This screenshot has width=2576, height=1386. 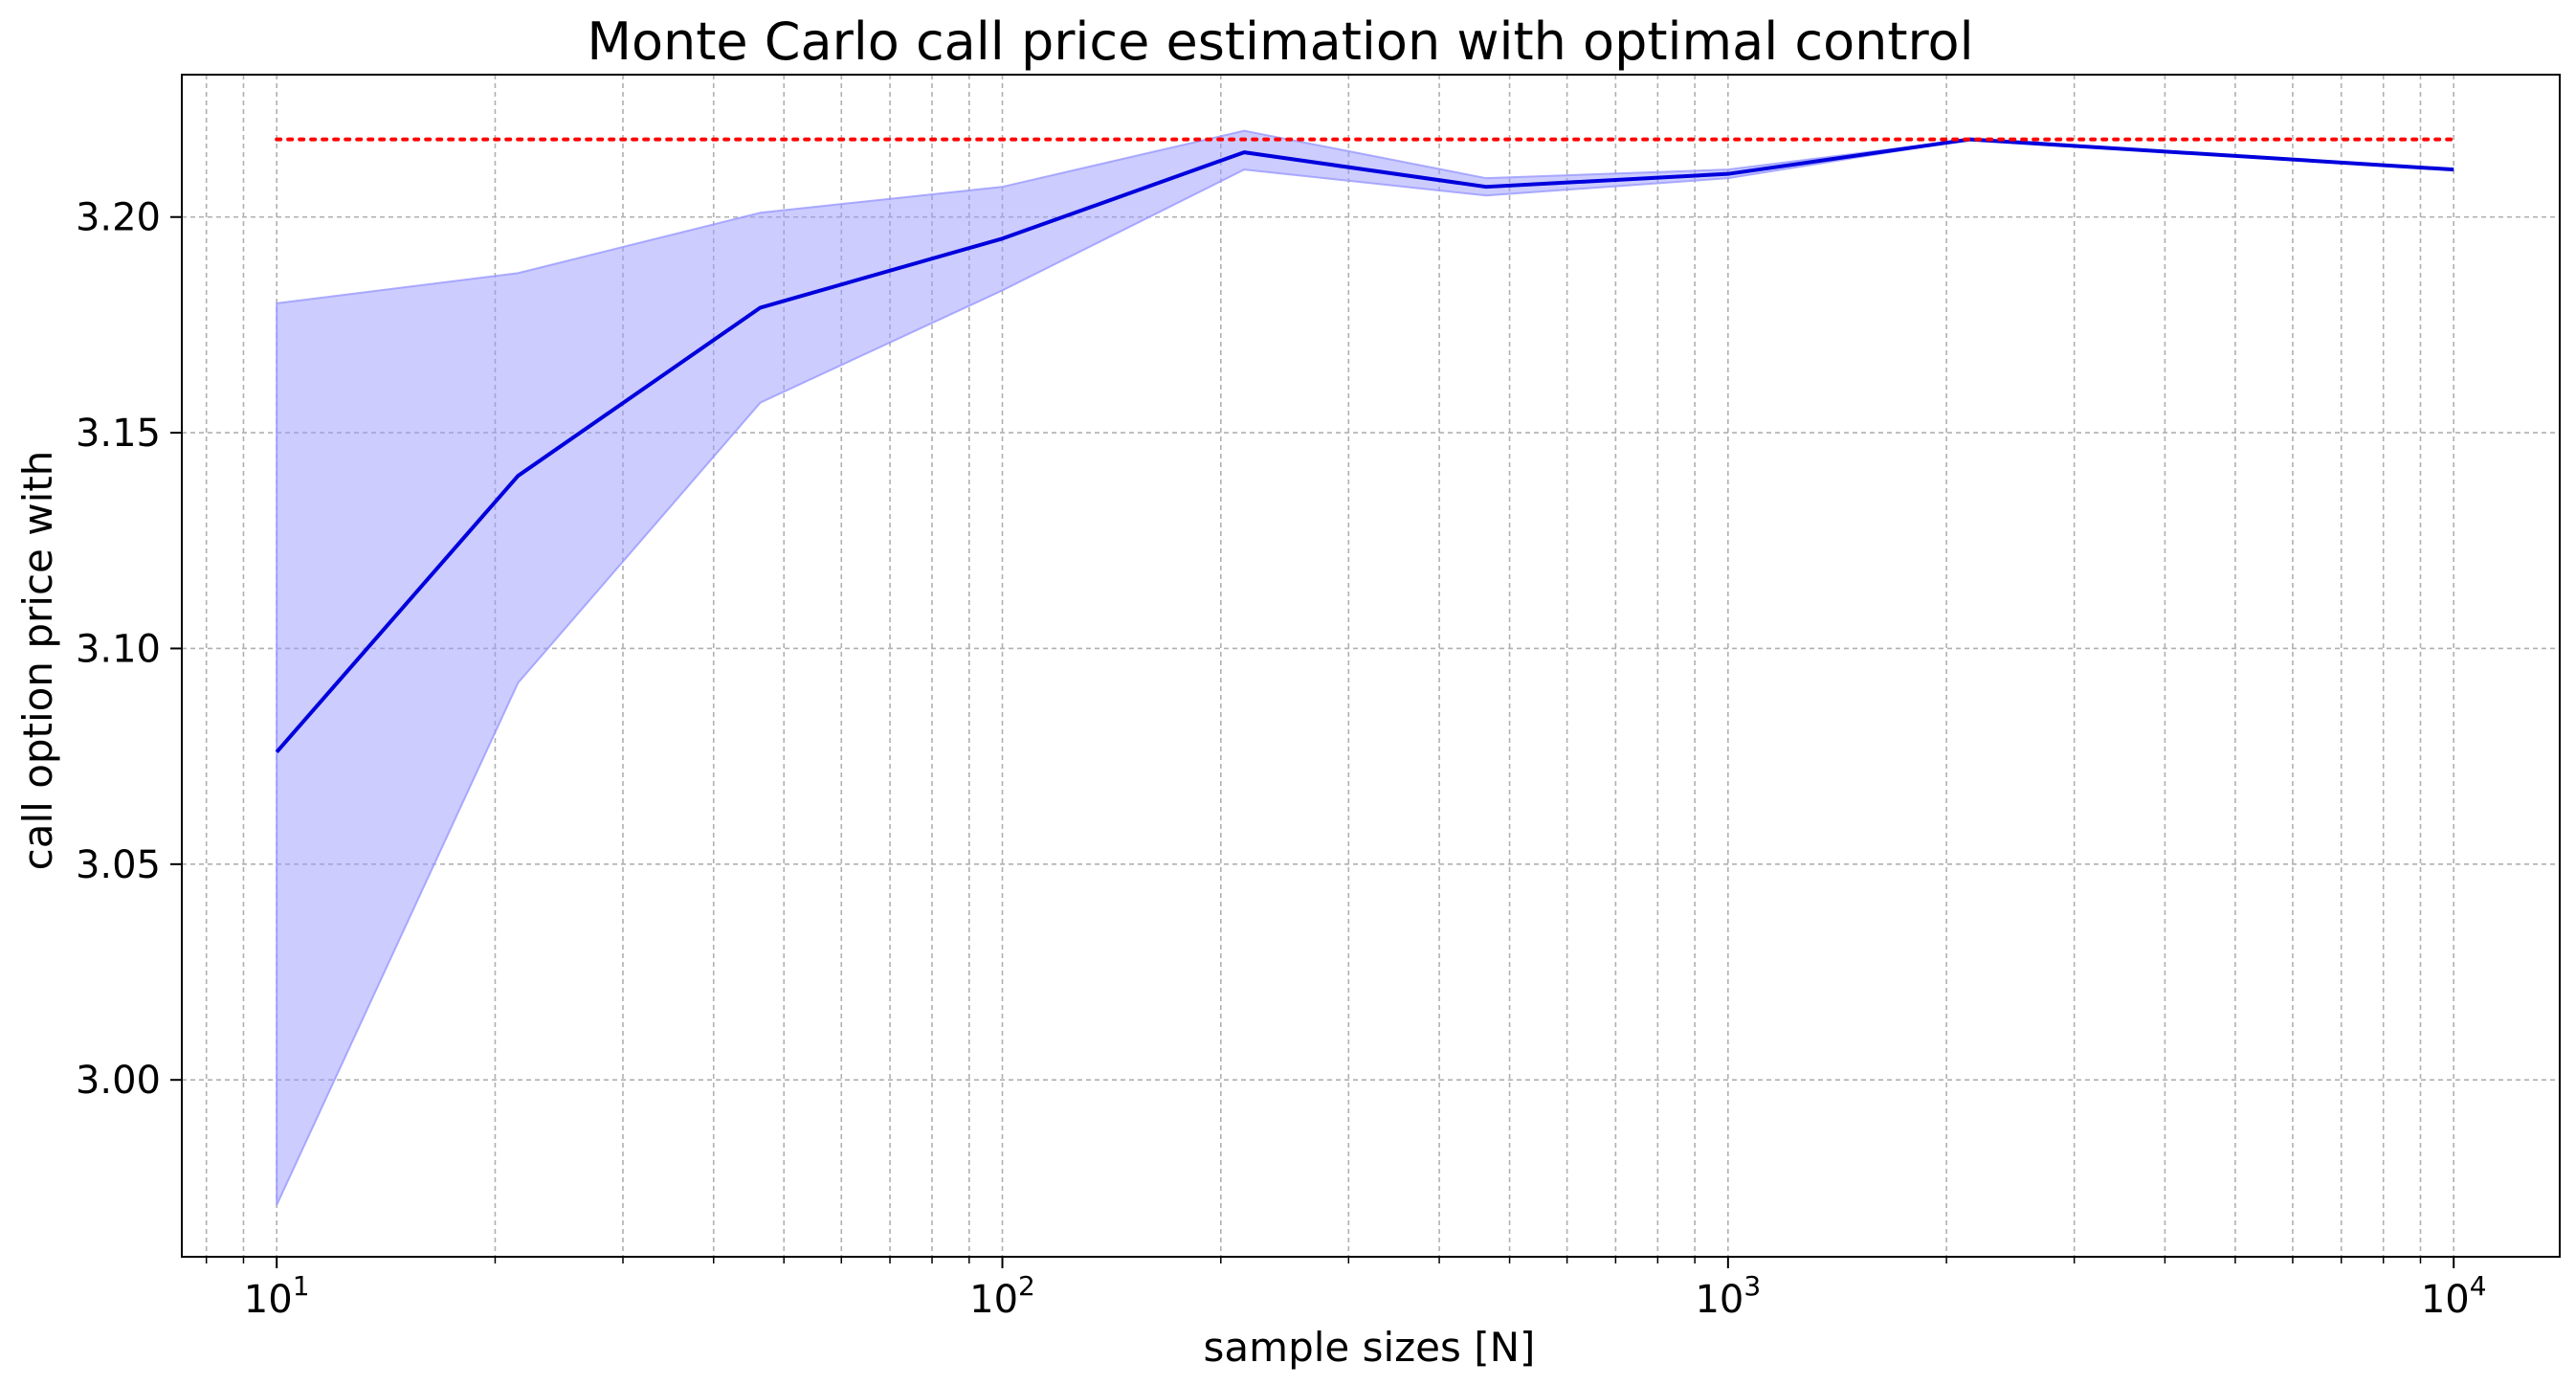 I want to click on y-tick-label: 3.20, so click(x=118, y=218).